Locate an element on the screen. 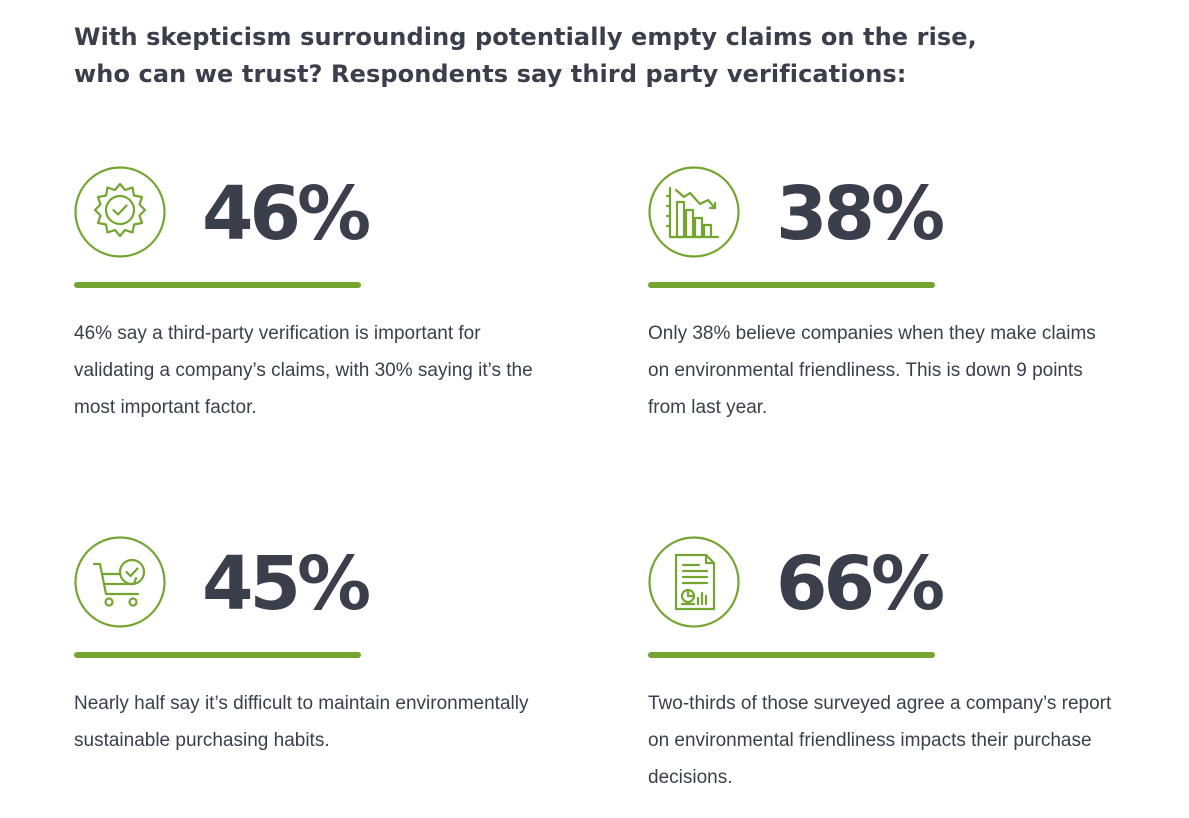  stat-value: 45% is located at coordinates (286, 584).